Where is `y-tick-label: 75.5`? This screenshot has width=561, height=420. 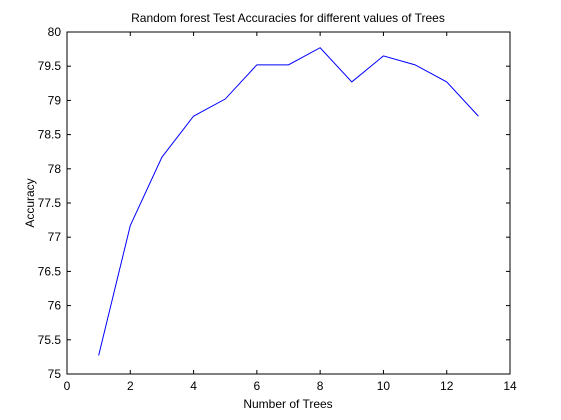
y-tick-label: 75.5 is located at coordinates (50, 340).